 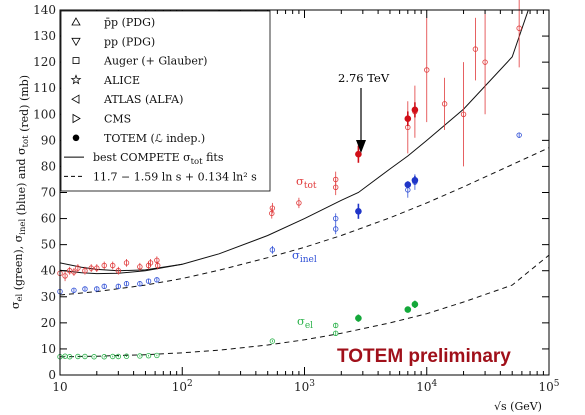 What do you see at coordinates (155, 61) in the screenshot?
I see `legend-label: Auger (+ Glauber)` at bounding box center [155, 61].